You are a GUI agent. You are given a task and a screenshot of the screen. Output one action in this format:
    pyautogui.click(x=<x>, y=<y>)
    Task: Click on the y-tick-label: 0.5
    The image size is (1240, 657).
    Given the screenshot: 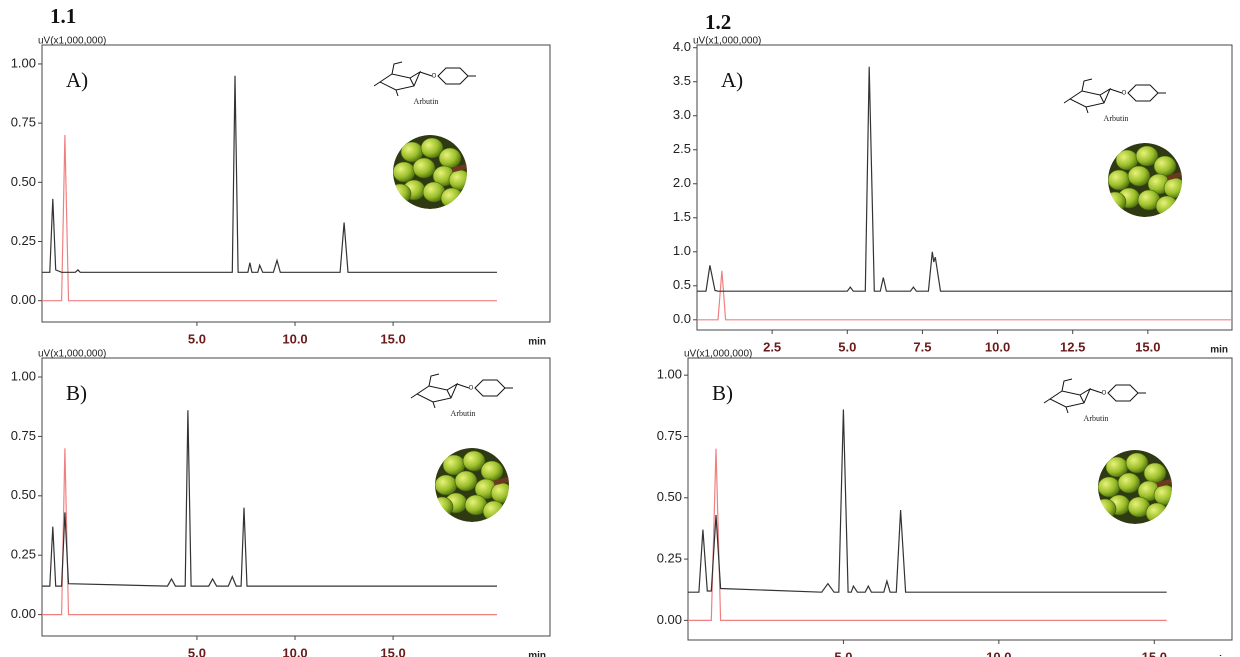 What is the action you would take?
    pyautogui.click(x=682, y=284)
    